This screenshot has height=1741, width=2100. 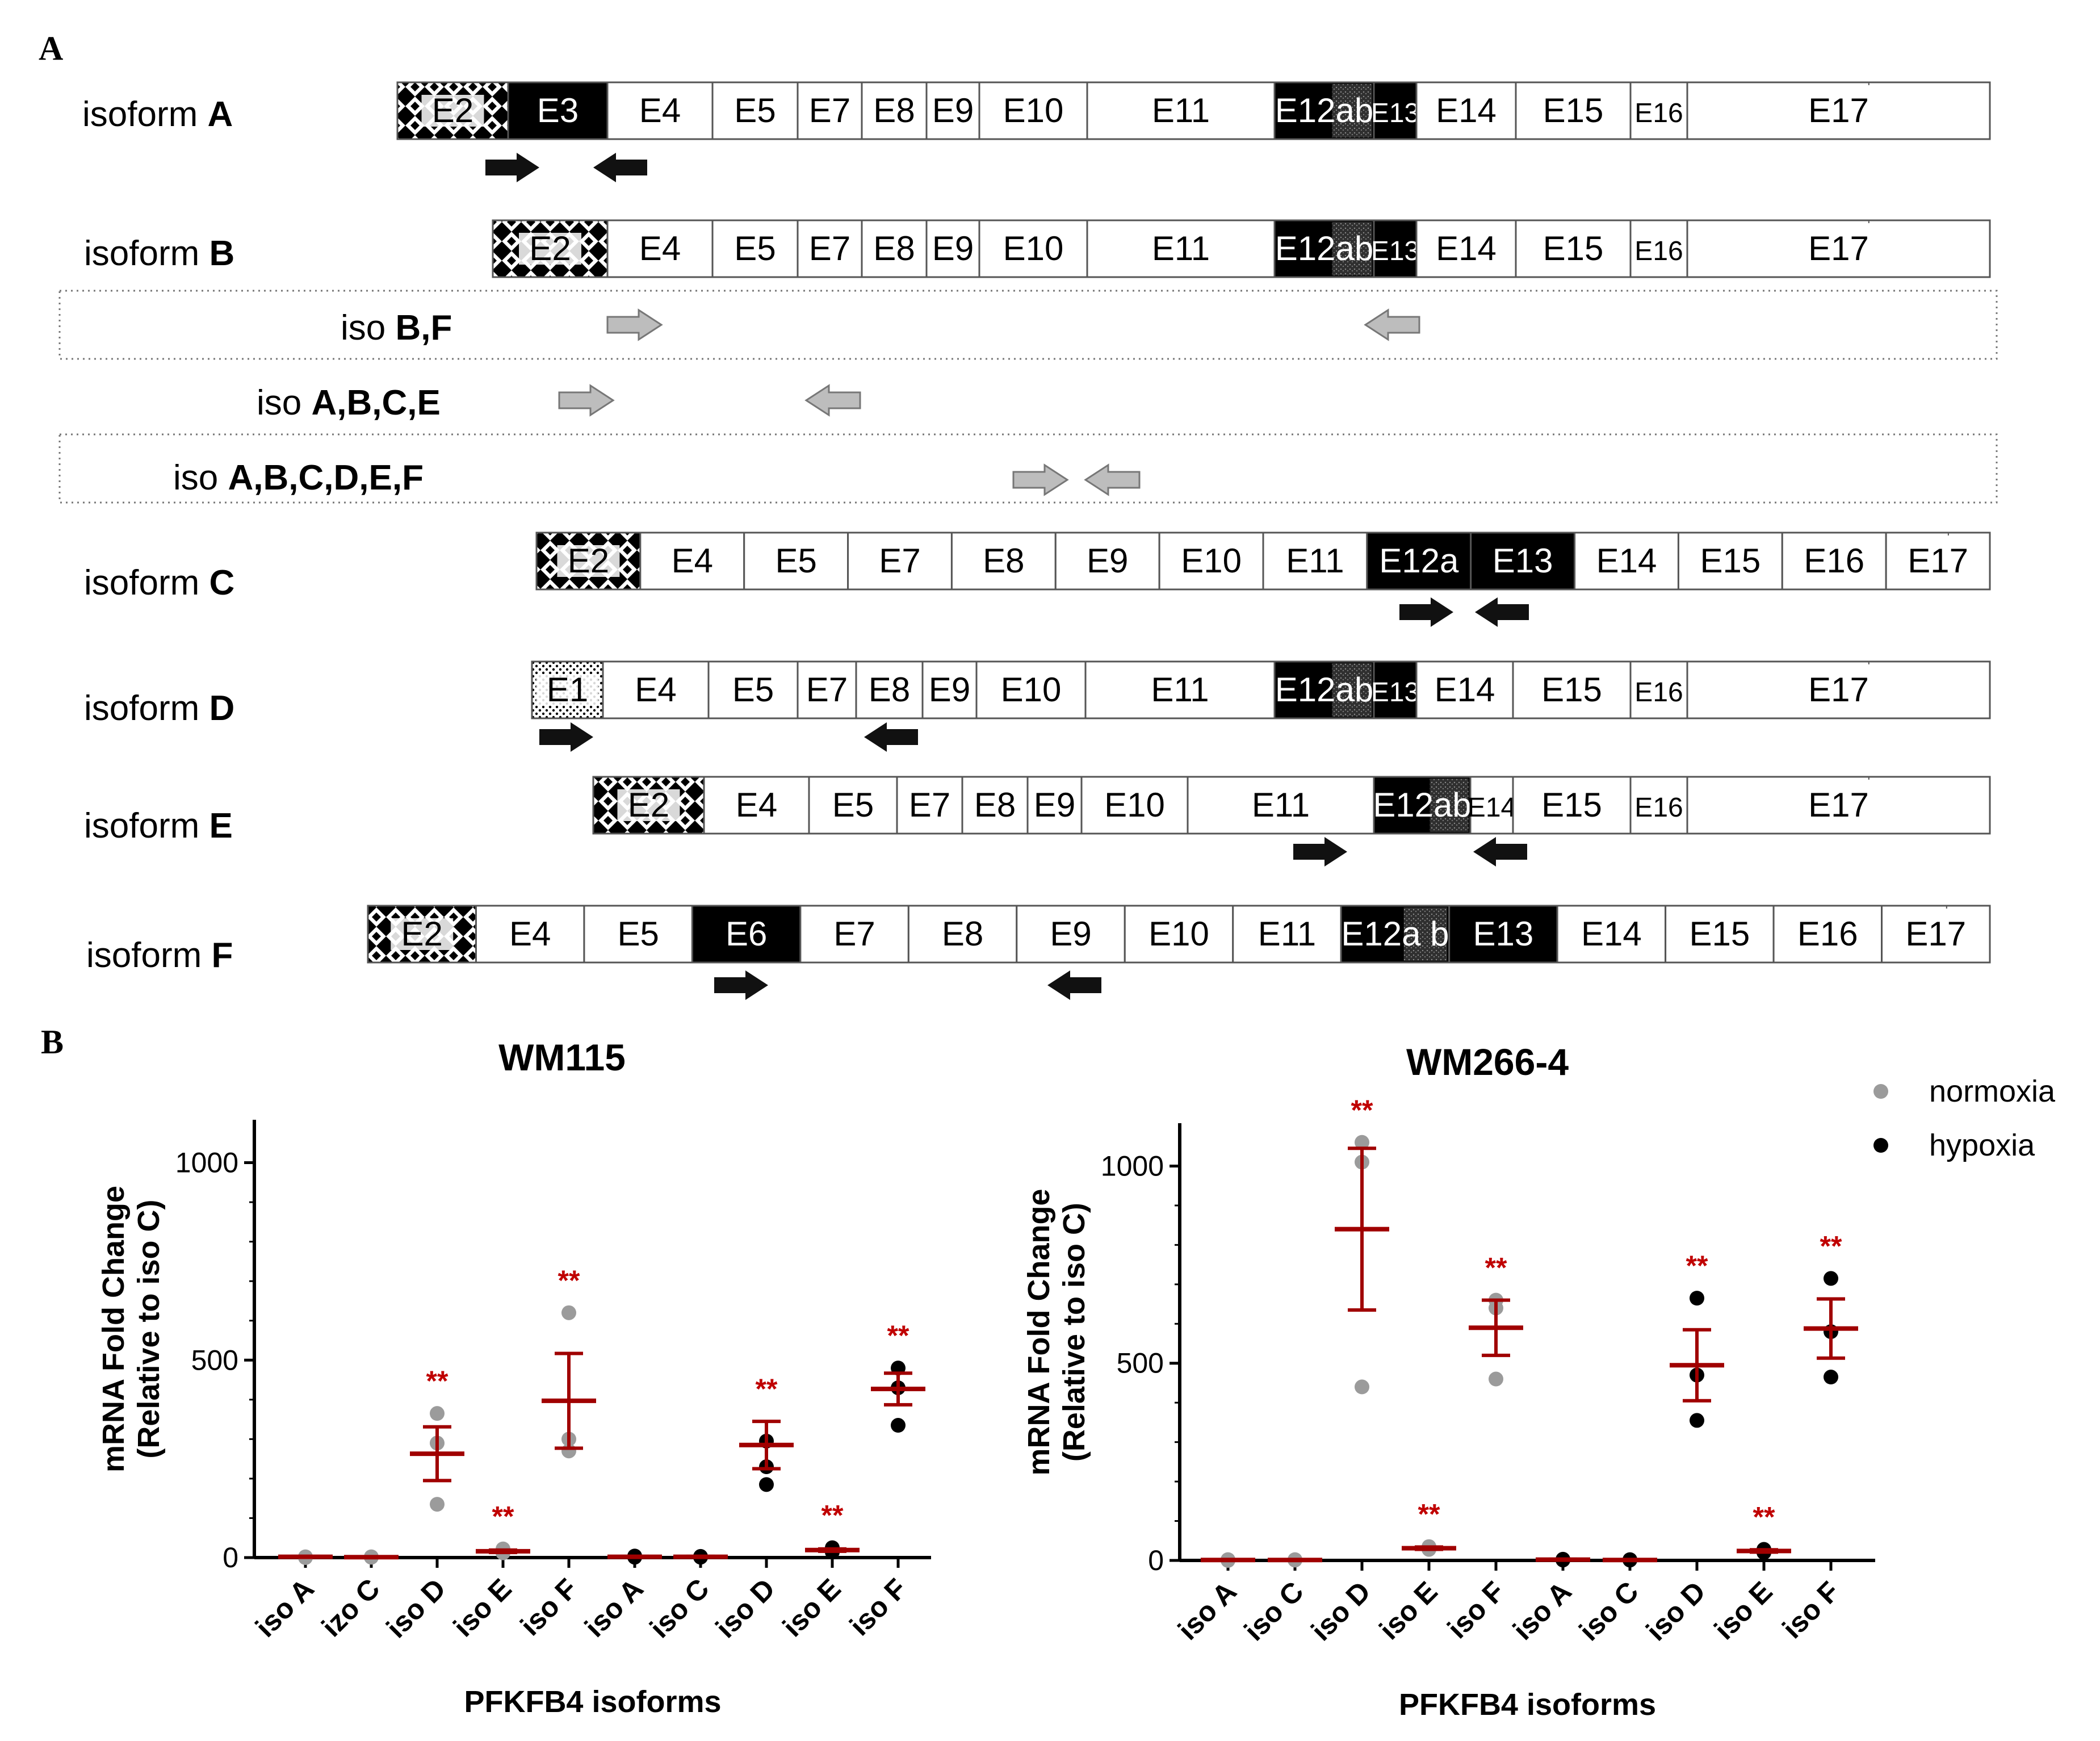 I want to click on isoform-b-label: isoform B, so click(x=159, y=253).